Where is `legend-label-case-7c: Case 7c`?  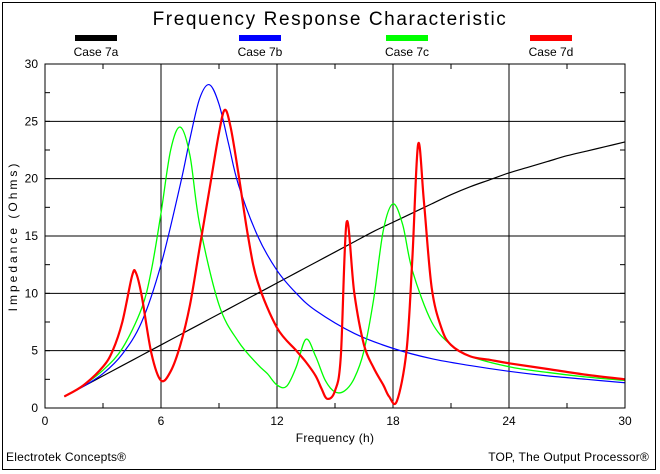 legend-label-case-7c: Case 7c is located at coordinates (407, 52).